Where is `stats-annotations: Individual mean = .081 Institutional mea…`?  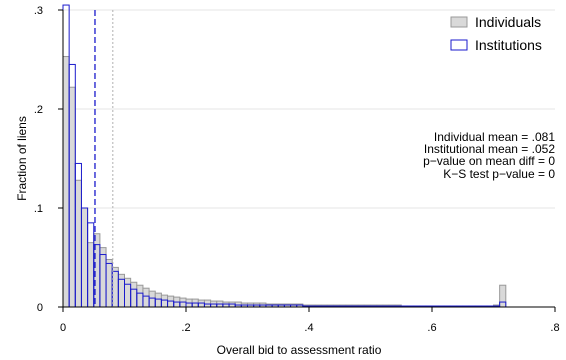 stats-annotations: Individual mean = .081 Institutional mea… is located at coordinates (489, 155).